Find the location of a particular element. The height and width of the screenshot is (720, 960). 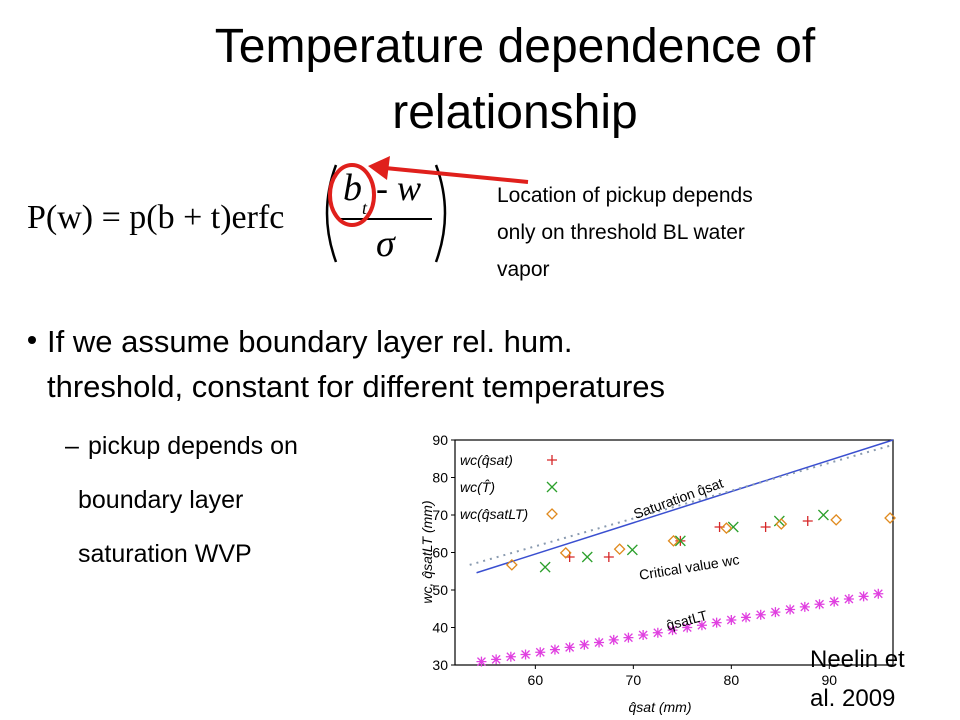

legend-label: wc(q̂satLT) is located at coordinates (494, 514).